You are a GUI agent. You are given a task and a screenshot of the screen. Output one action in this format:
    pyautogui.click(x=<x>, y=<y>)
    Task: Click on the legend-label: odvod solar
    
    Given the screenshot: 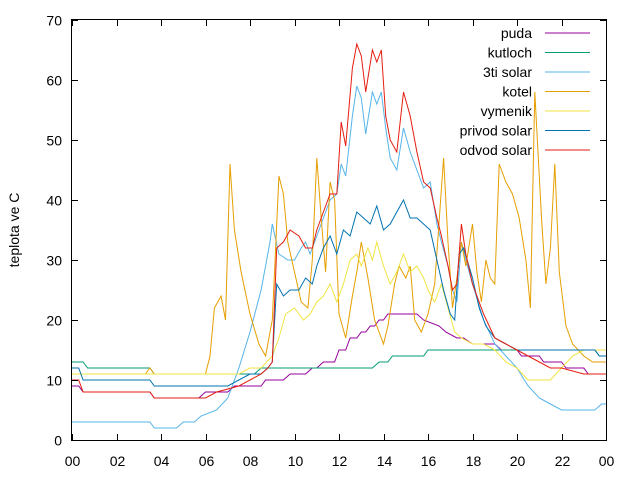 What is the action you would take?
    pyautogui.click(x=496, y=150)
    